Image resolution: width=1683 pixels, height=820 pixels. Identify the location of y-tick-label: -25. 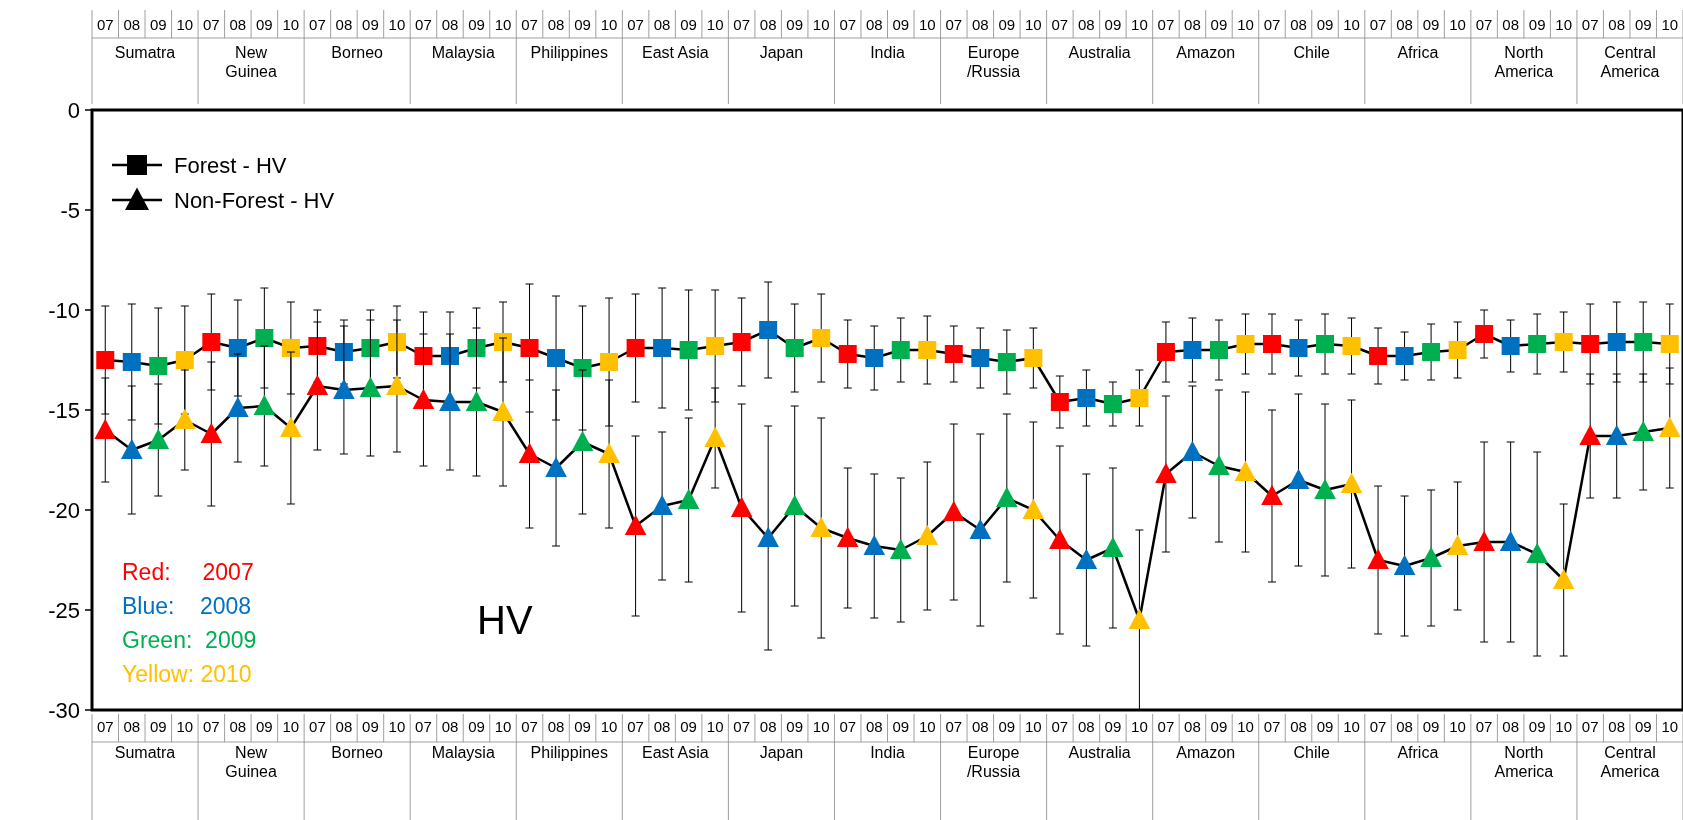
(64, 610).